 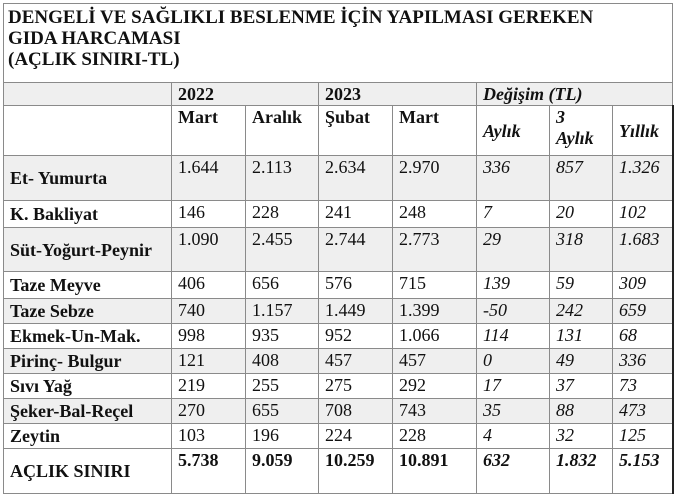 I want to click on value-cell: 2.455, so click(x=282, y=249).